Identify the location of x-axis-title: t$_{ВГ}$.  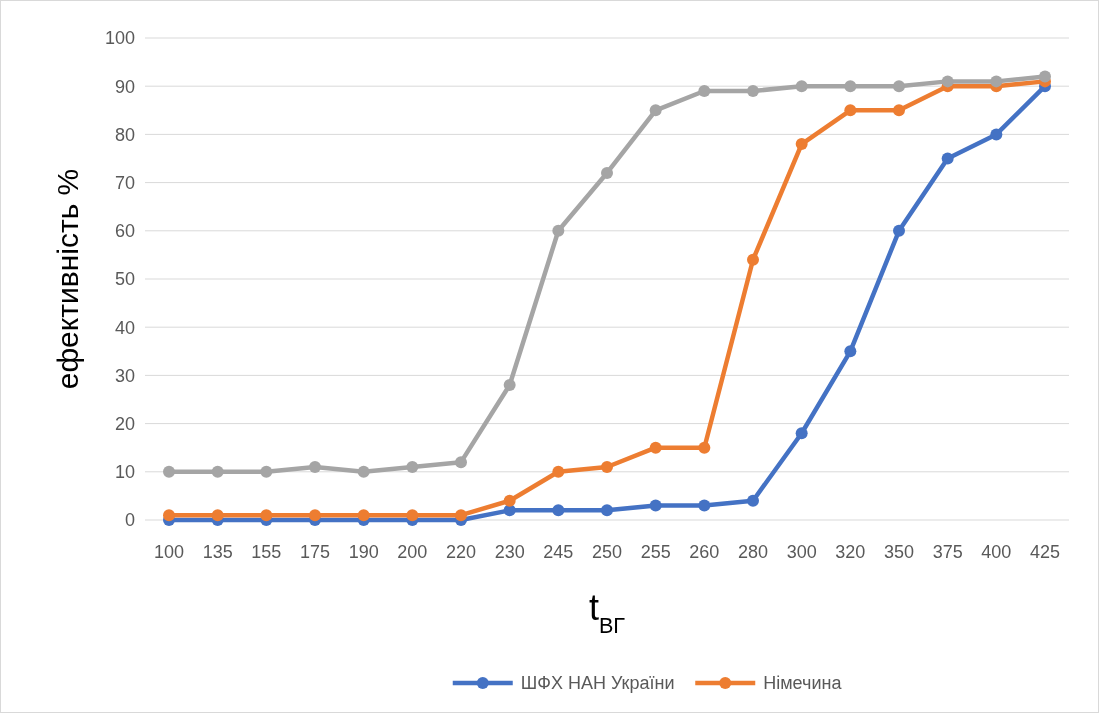
(607, 612).